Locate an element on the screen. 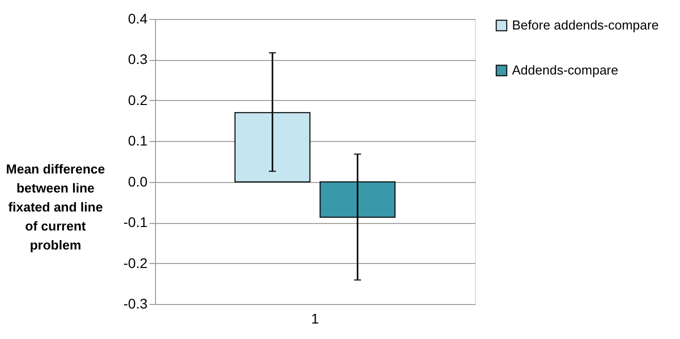 This screenshot has height=339, width=680. y-tick-label: 0.3 is located at coordinates (138, 59).